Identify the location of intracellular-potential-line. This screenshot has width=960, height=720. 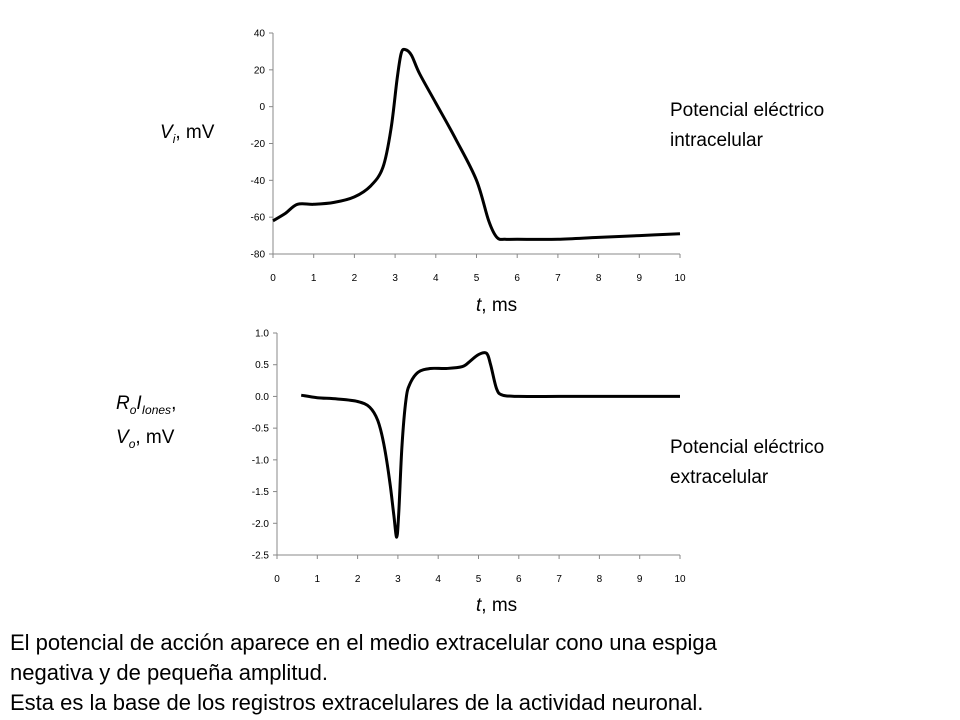
(476, 144).